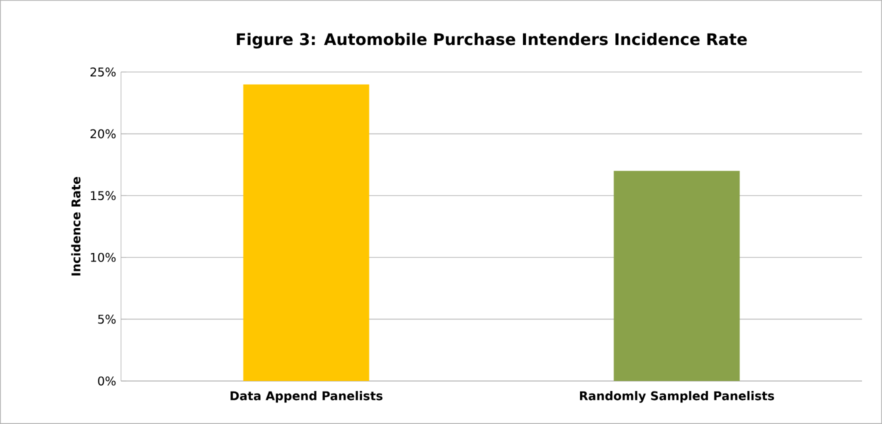  What do you see at coordinates (306, 397) in the screenshot?
I see `x-tick-label: Data Append Panelists` at bounding box center [306, 397].